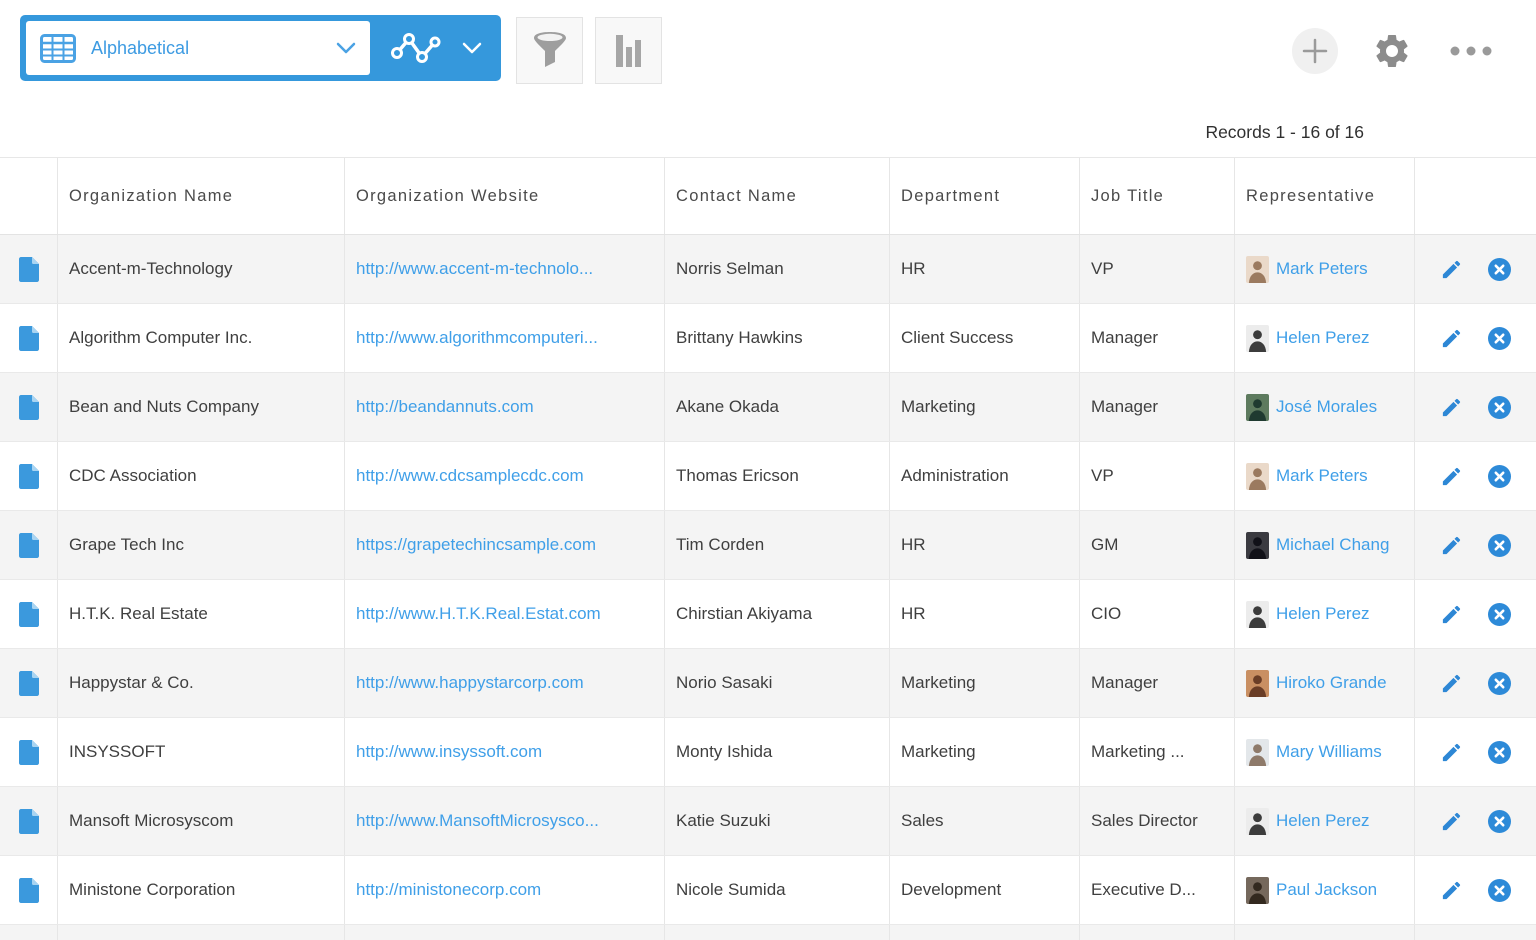 The image size is (1536, 940). What do you see at coordinates (445, 406) in the screenshot?
I see `organization-website-link: http://beandannuts.com` at bounding box center [445, 406].